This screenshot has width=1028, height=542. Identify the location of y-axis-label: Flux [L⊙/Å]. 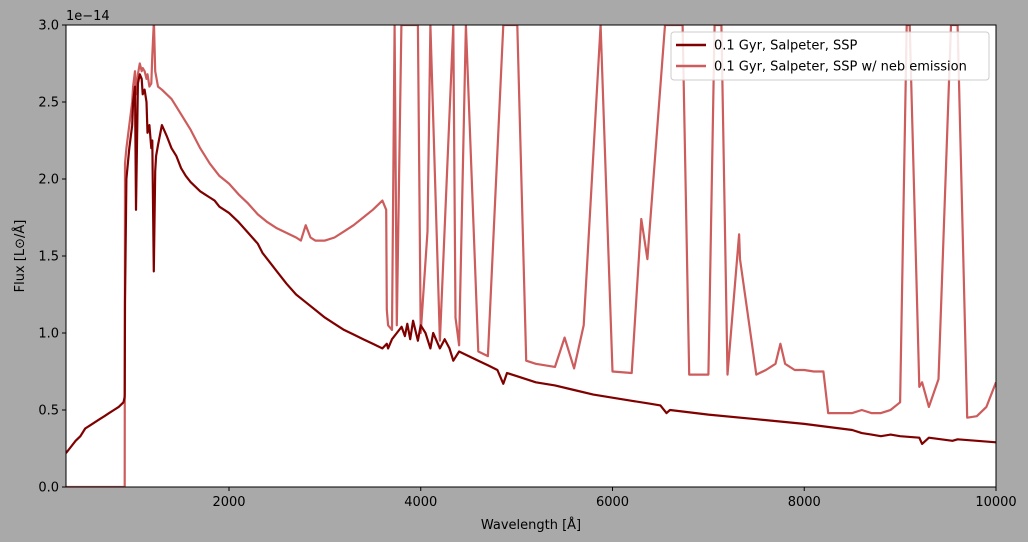
(20, 256).